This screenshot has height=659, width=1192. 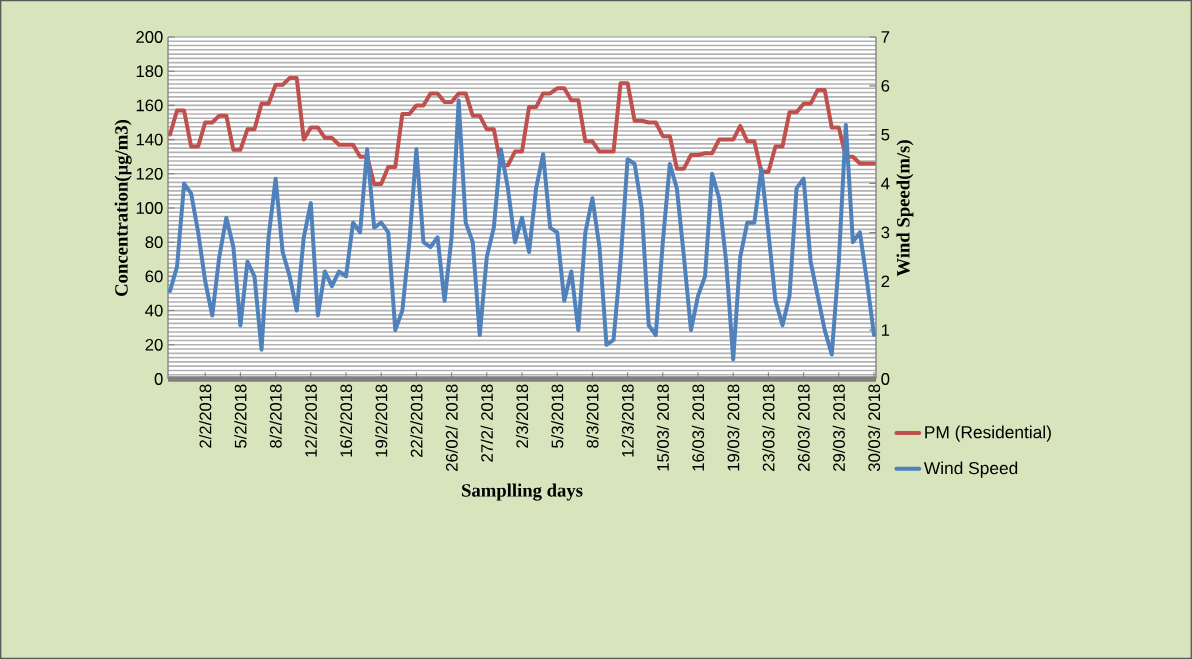 What do you see at coordinates (154, 242) in the screenshot?
I see `y-tick-label: 80` at bounding box center [154, 242].